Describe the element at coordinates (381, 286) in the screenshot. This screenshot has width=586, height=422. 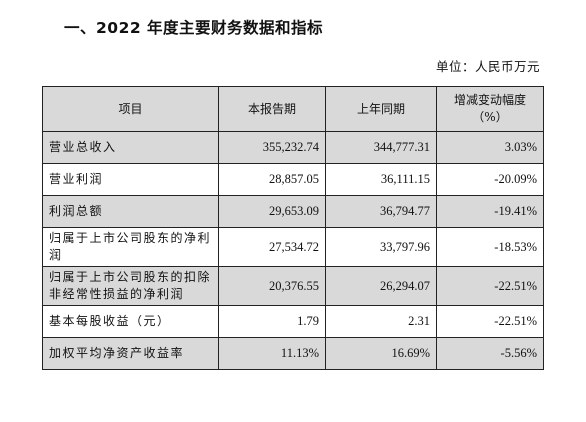
I see `row-prior: 26,294.07` at that location.